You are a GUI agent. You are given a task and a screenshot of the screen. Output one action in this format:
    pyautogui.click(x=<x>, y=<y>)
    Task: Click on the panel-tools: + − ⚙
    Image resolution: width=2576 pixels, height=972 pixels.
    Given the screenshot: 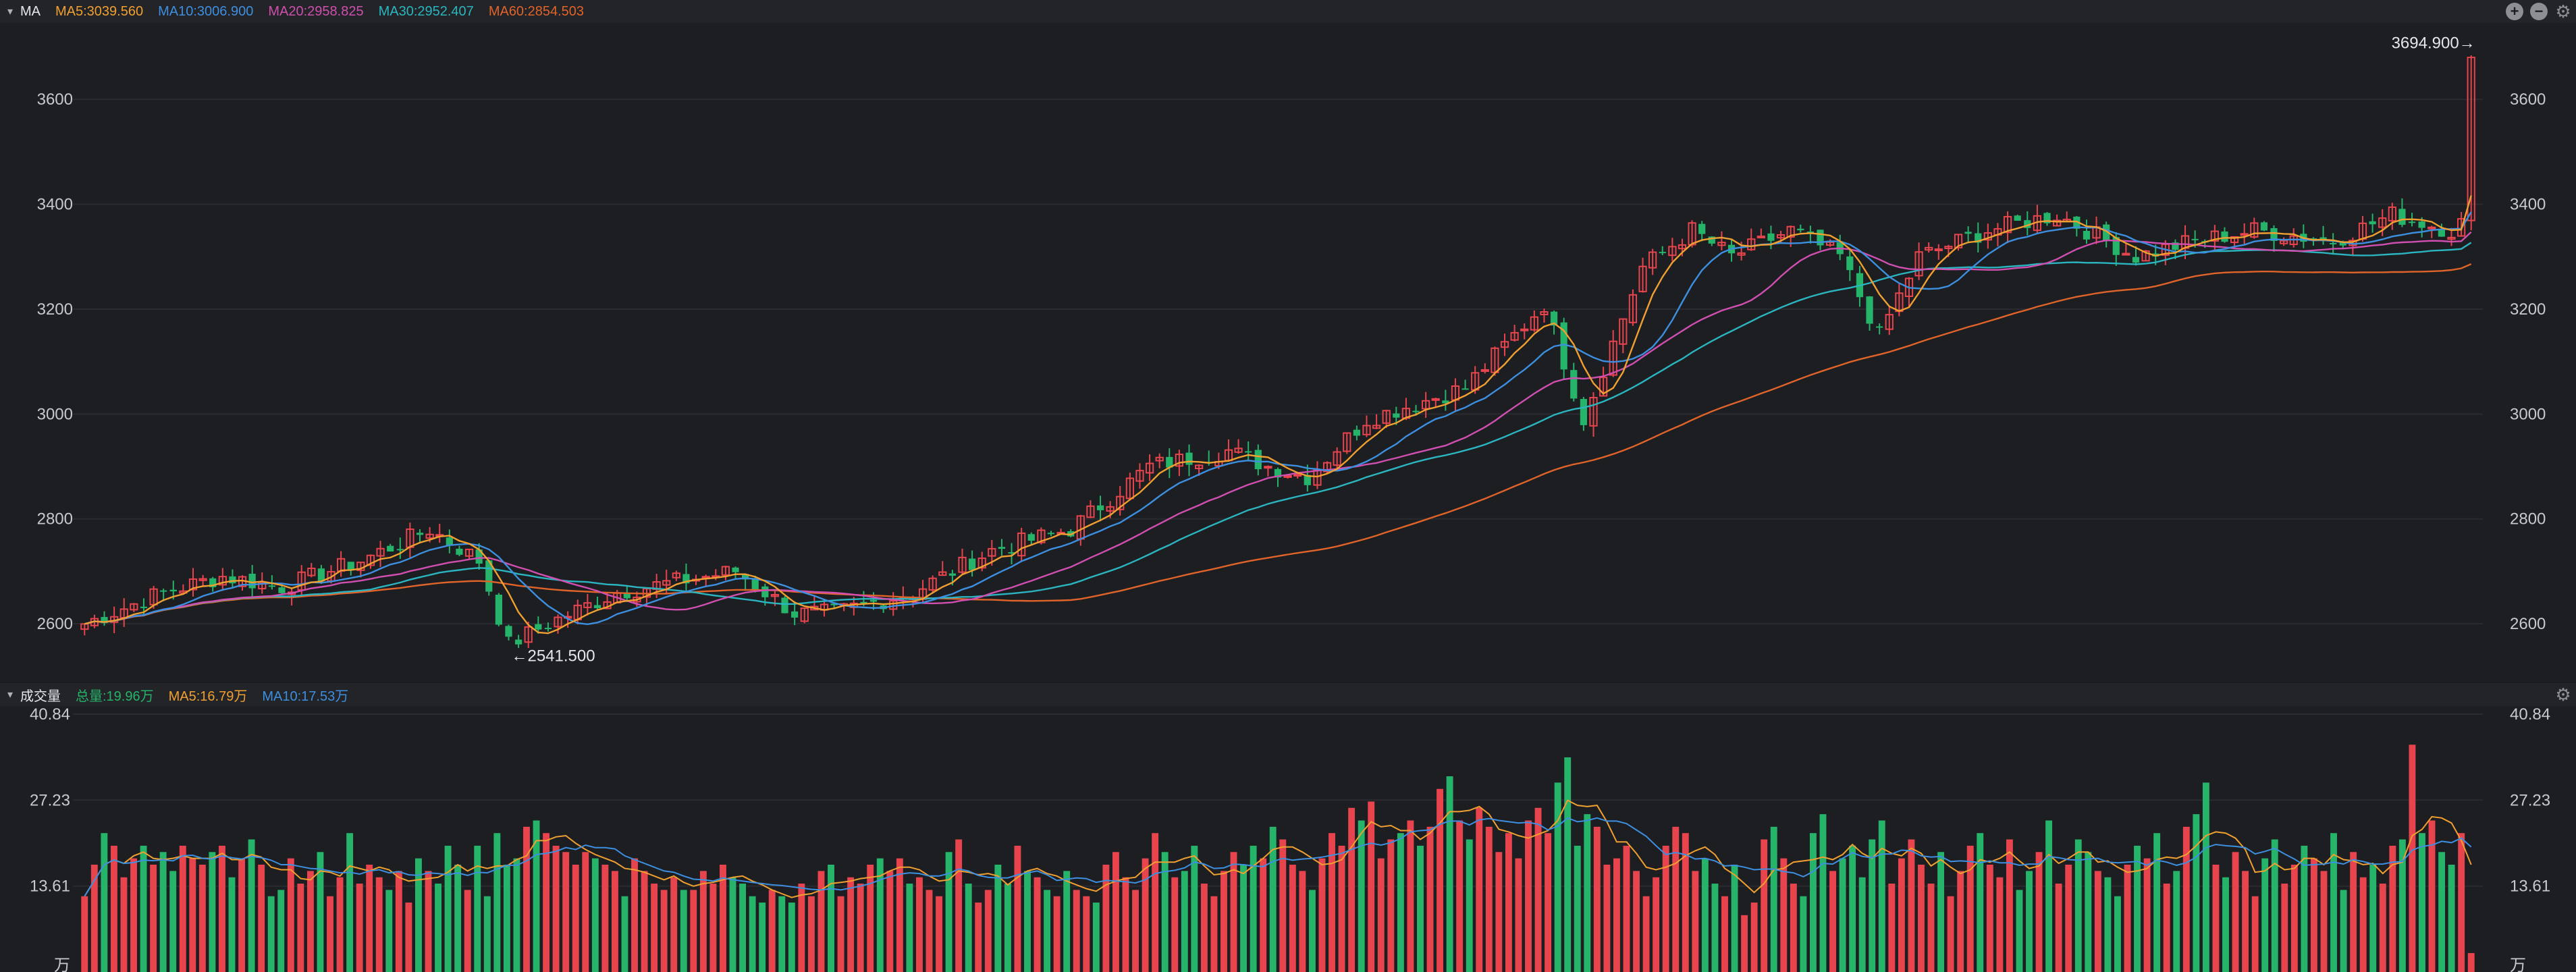 What is the action you would take?
    pyautogui.click(x=2539, y=11)
    